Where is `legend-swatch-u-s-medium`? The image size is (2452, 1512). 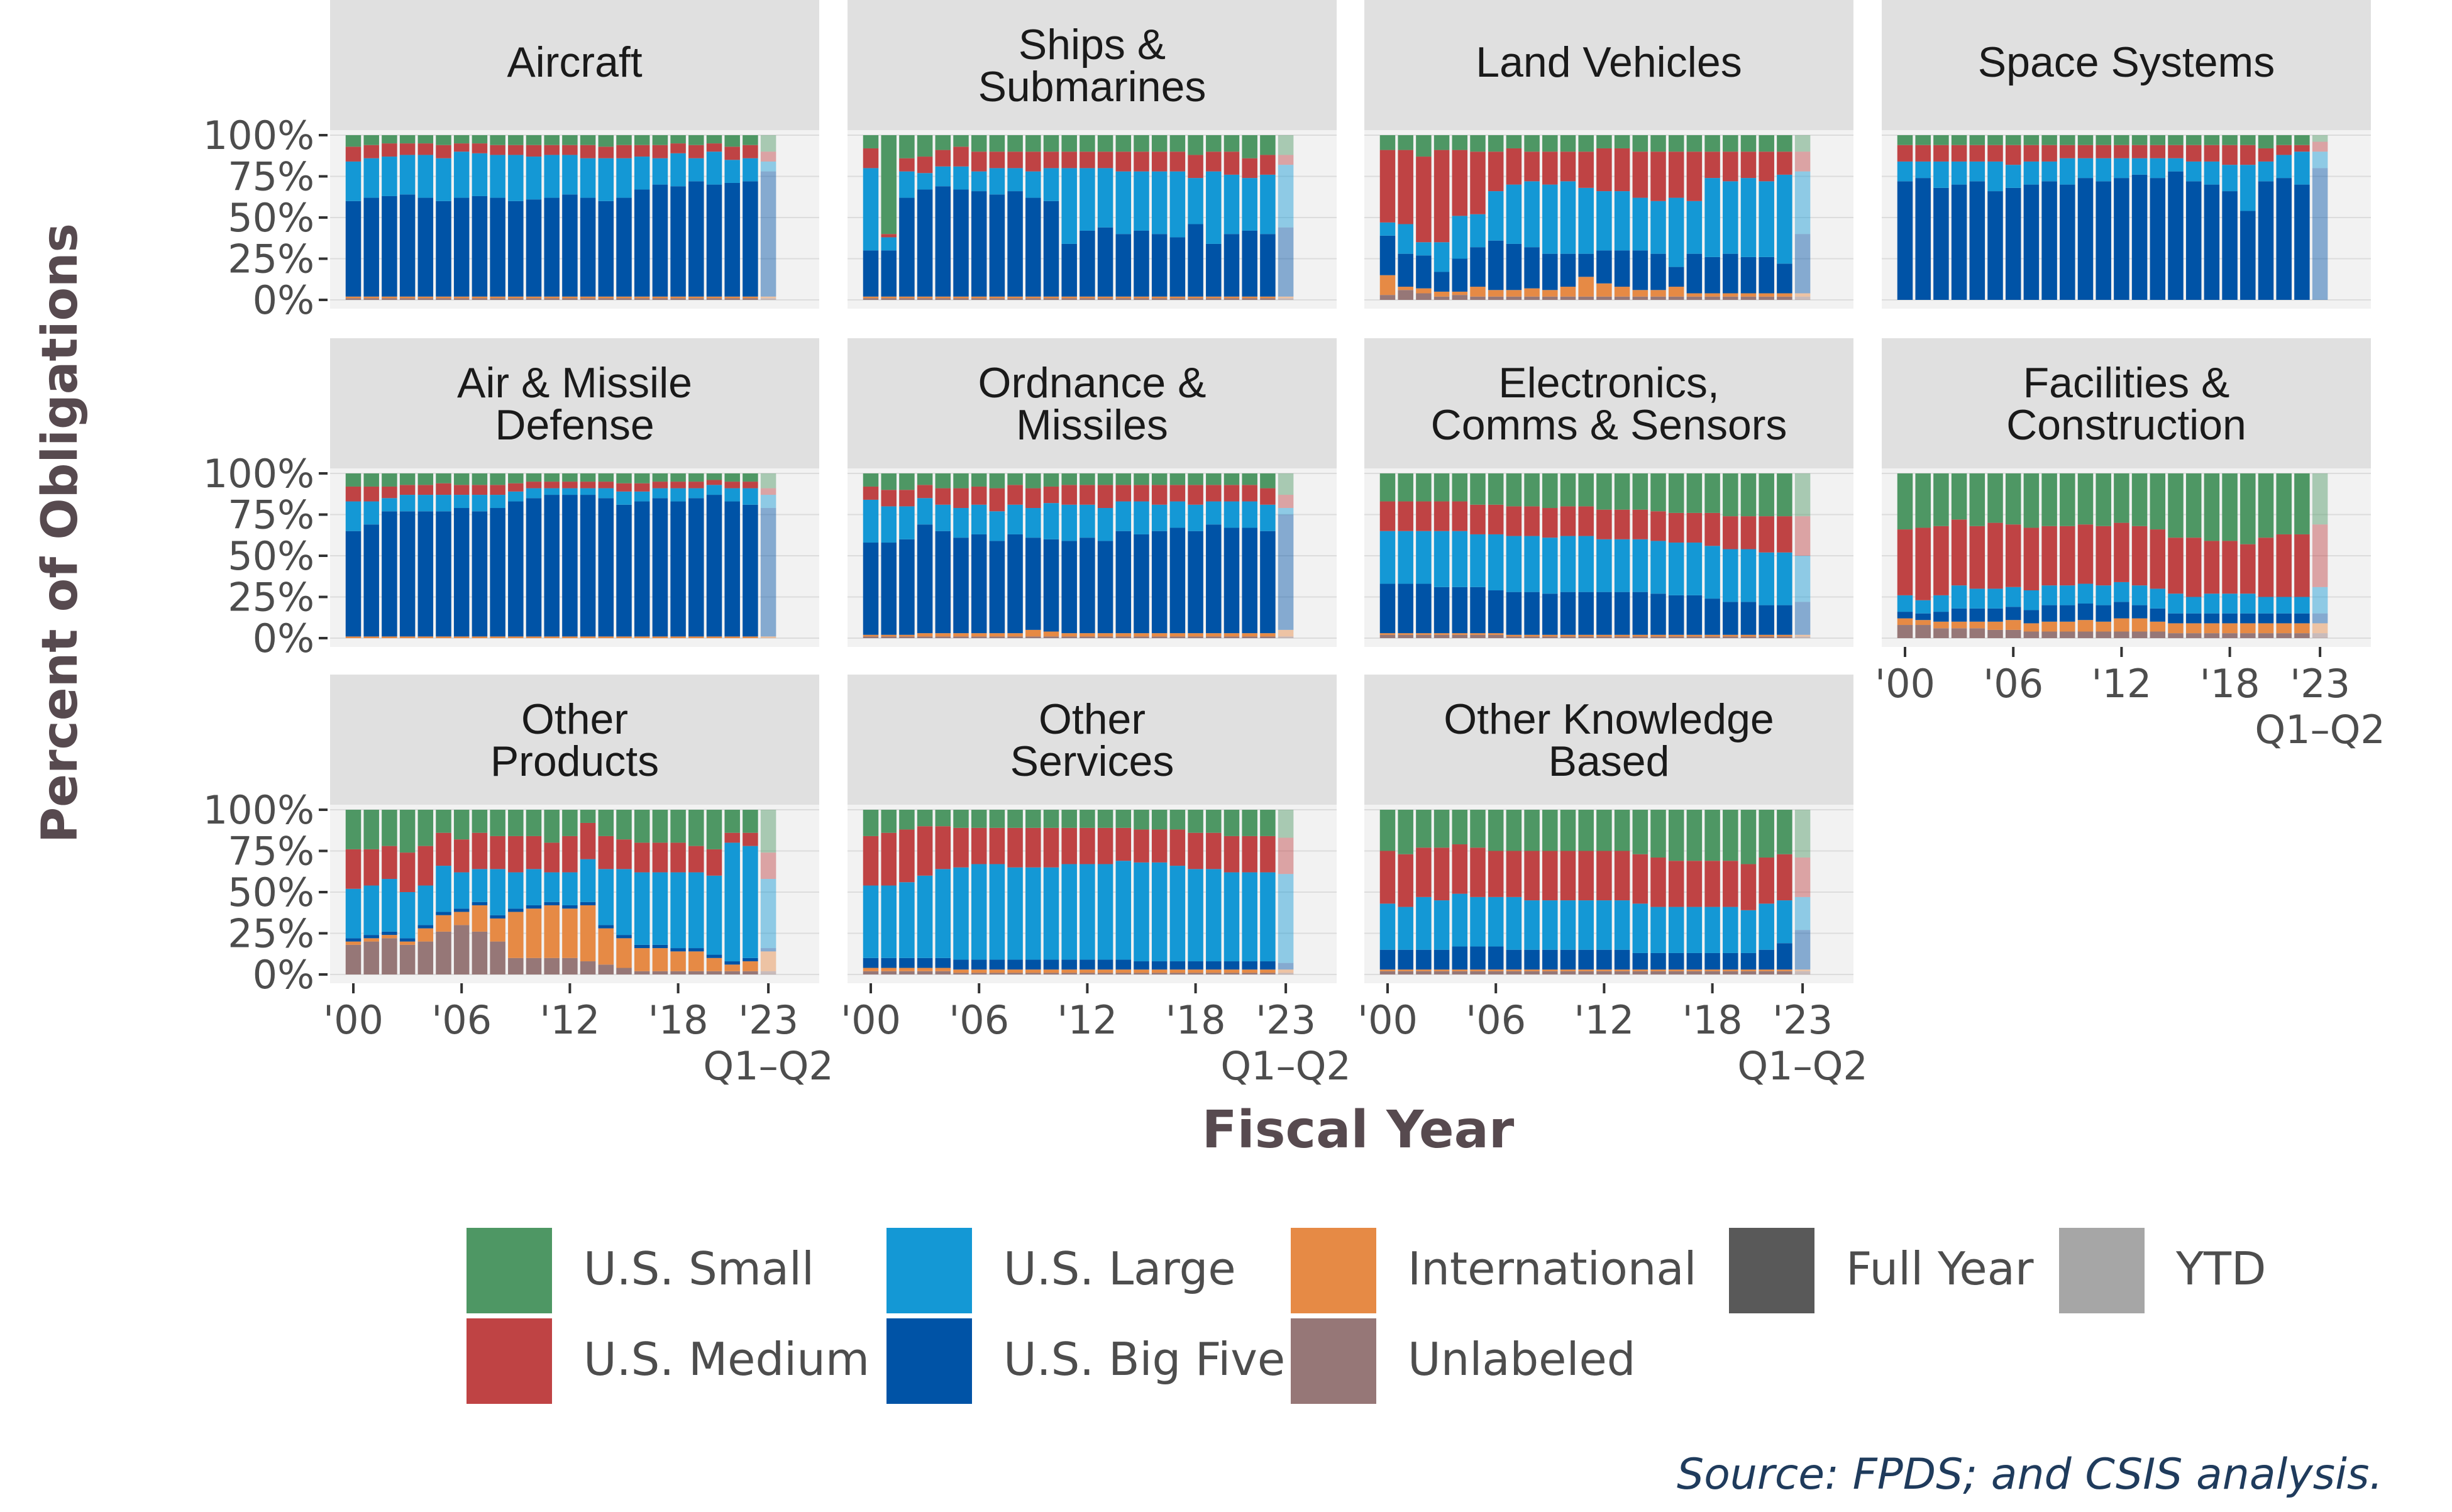 legend-swatch-u-s-medium is located at coordinates (509, 1361).